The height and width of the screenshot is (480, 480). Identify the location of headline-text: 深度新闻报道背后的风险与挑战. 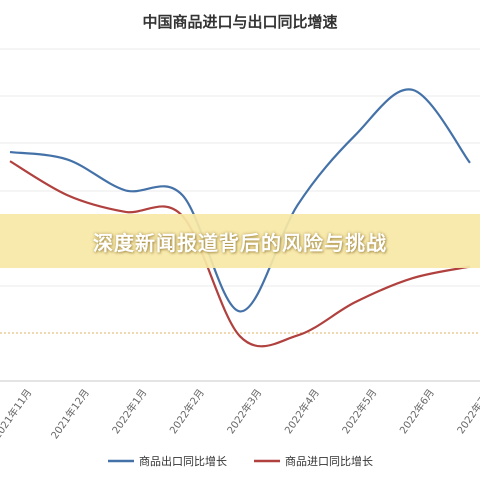
(240, 242).